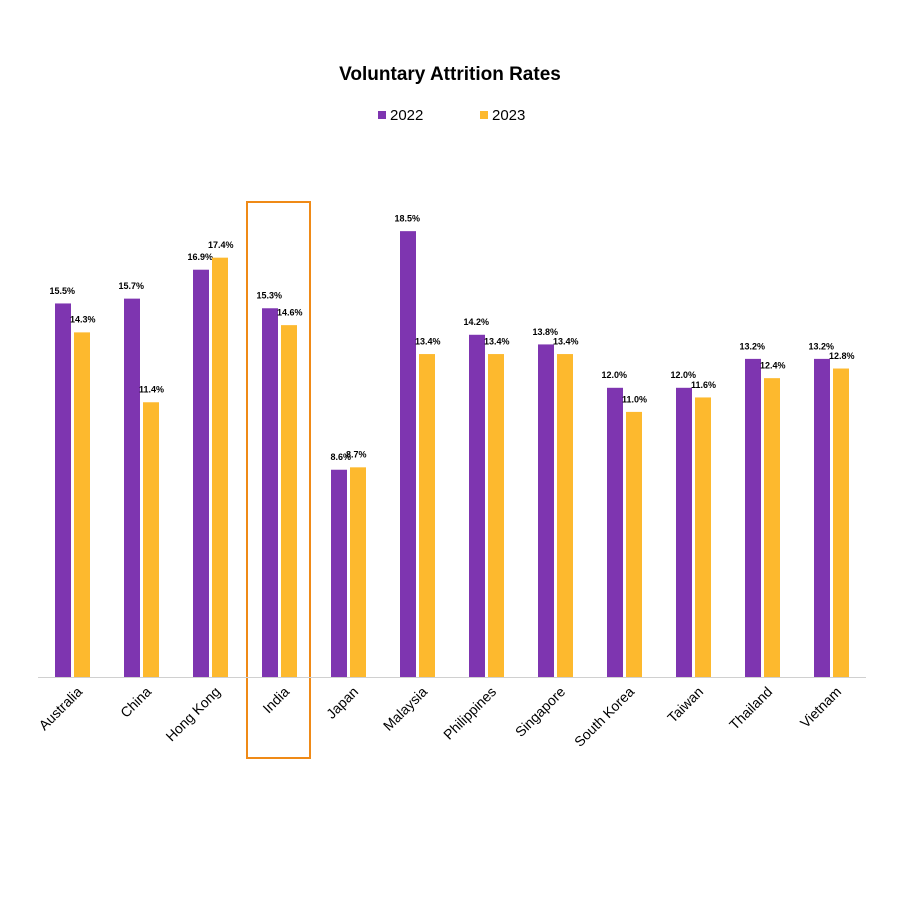 The width and height of the screenshot is (900, 900). I want to click on data-label: 12.4%, so click(773, 366).